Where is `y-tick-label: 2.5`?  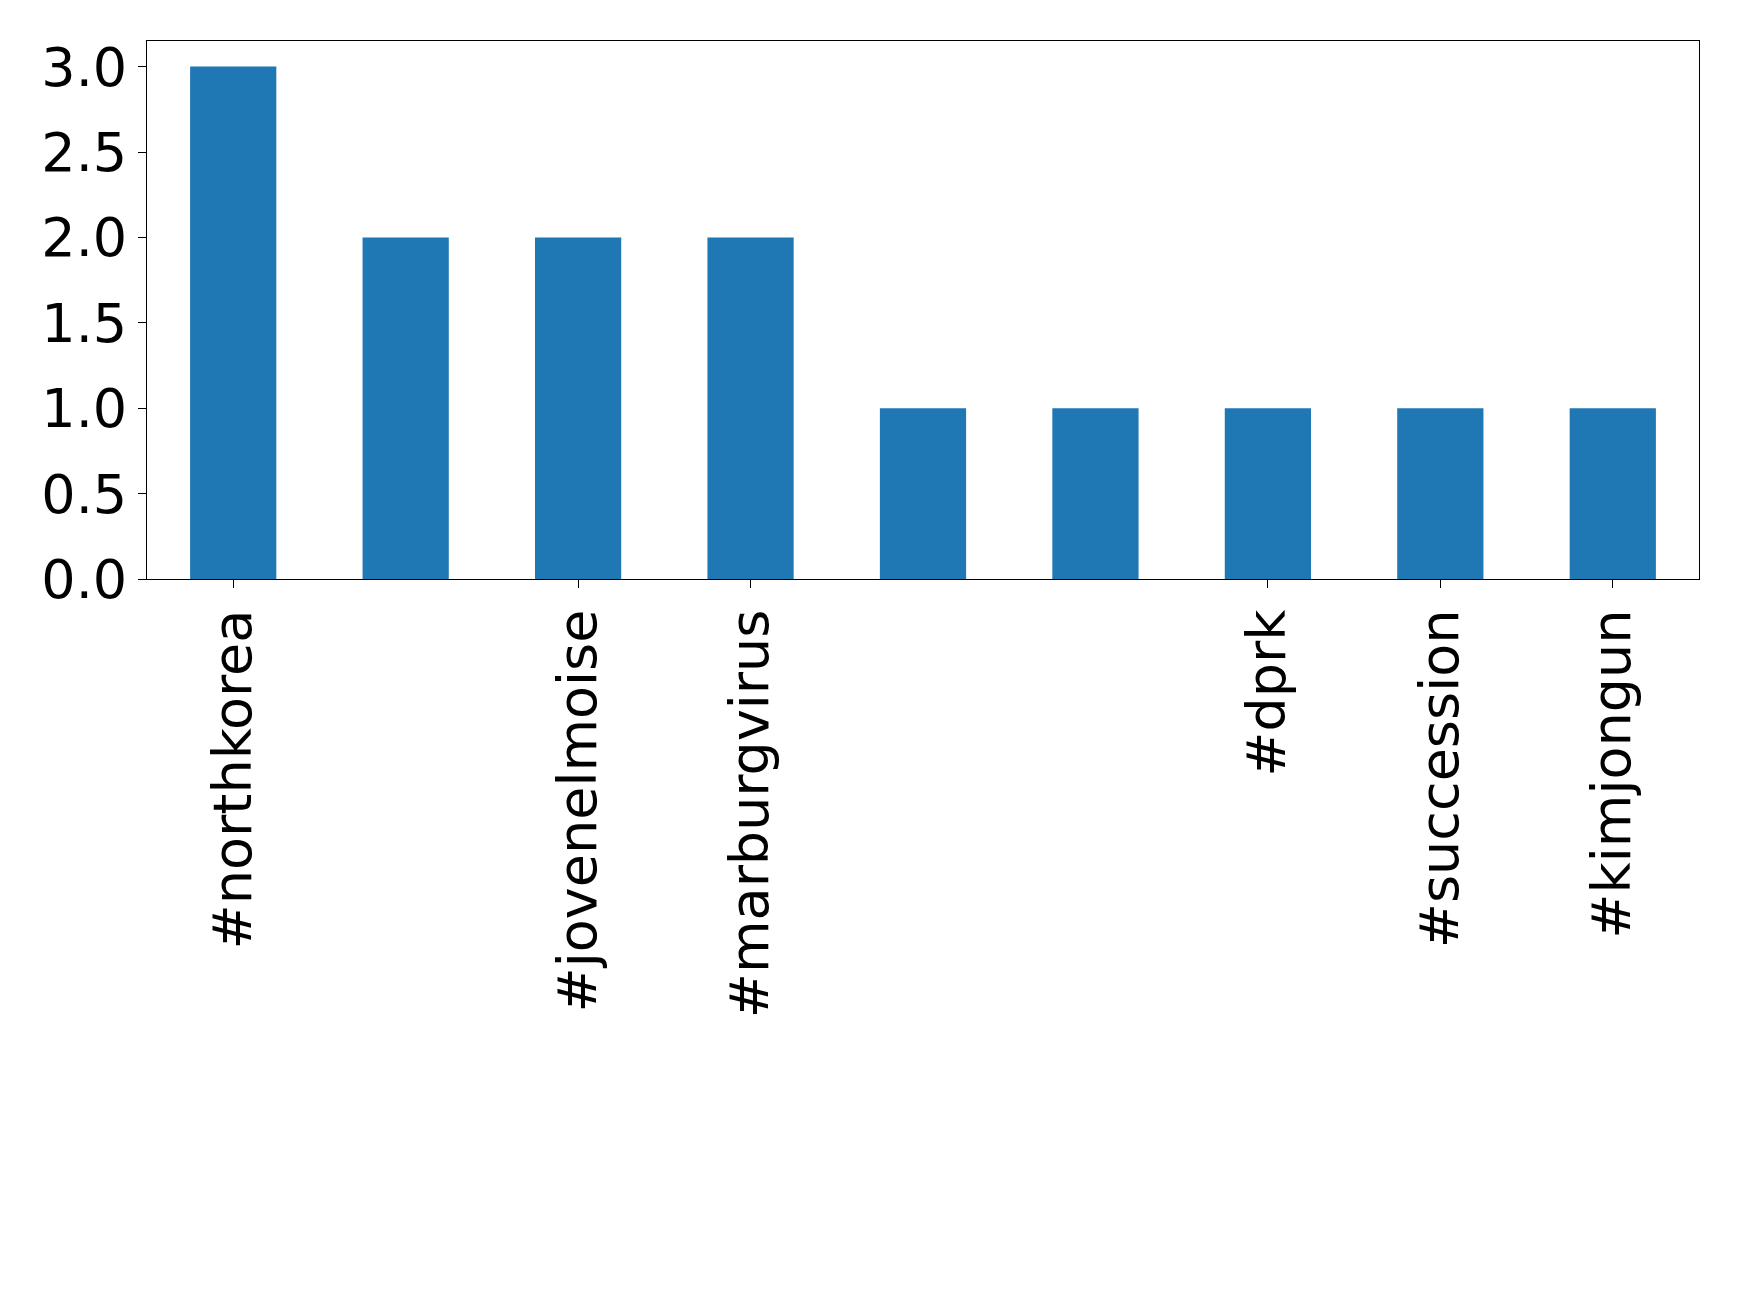 y-tick-label: 2.5 is located at coordinates (84, 152).